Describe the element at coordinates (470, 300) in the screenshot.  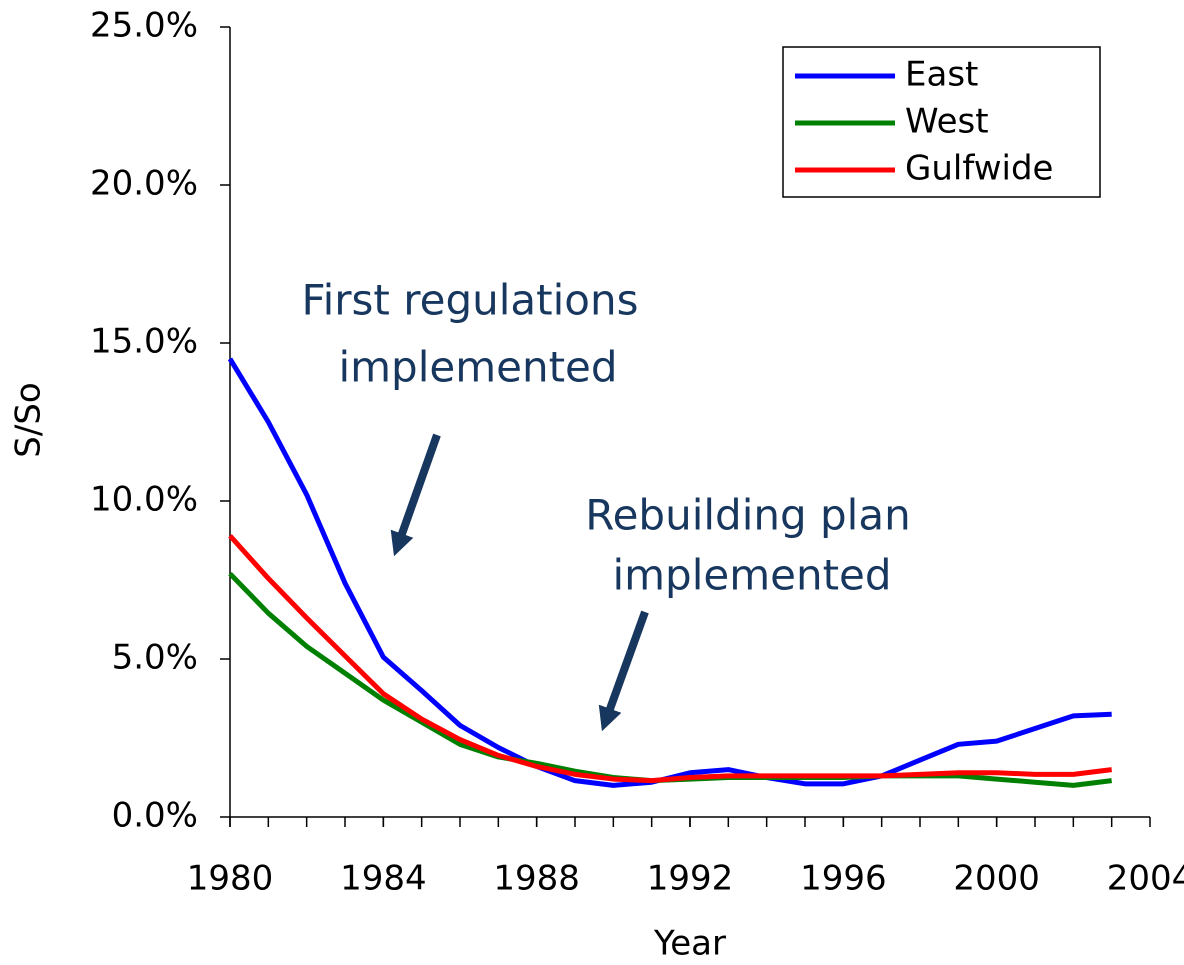
I see `annotation: First regulations` at that location.